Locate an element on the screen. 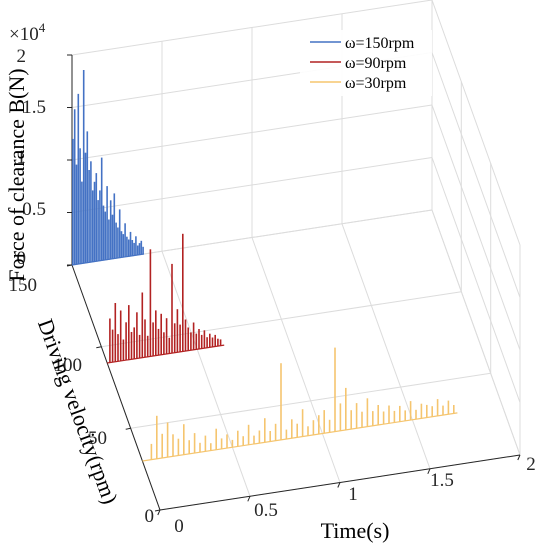  x-tick-label: 1 is located at coordinates (353, 494).